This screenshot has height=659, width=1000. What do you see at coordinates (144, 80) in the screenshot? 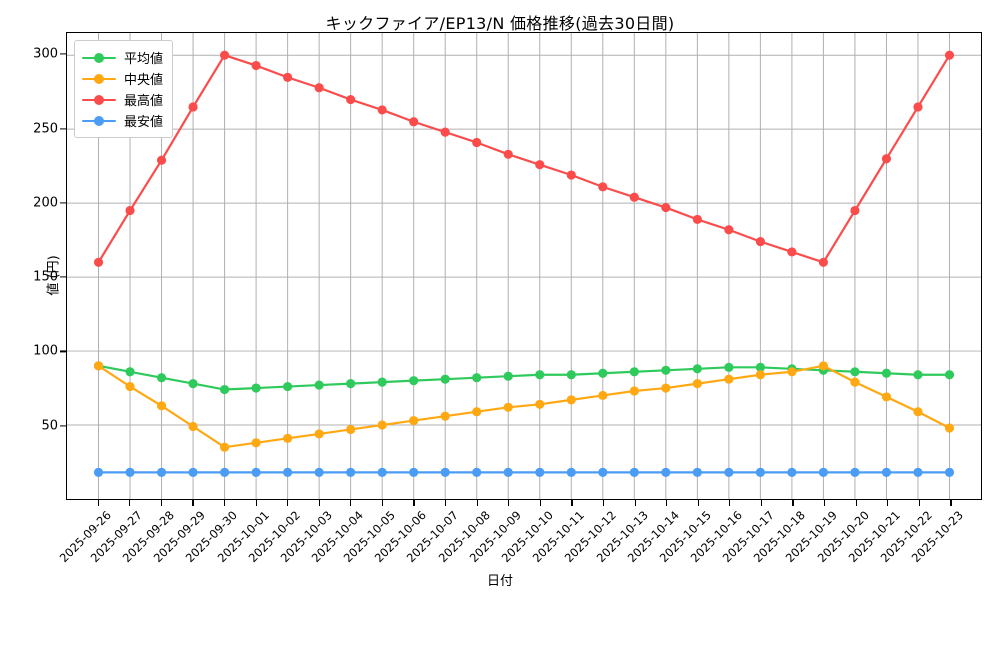
I see `legend-label: 中央値` at bounding box center [144, 80].